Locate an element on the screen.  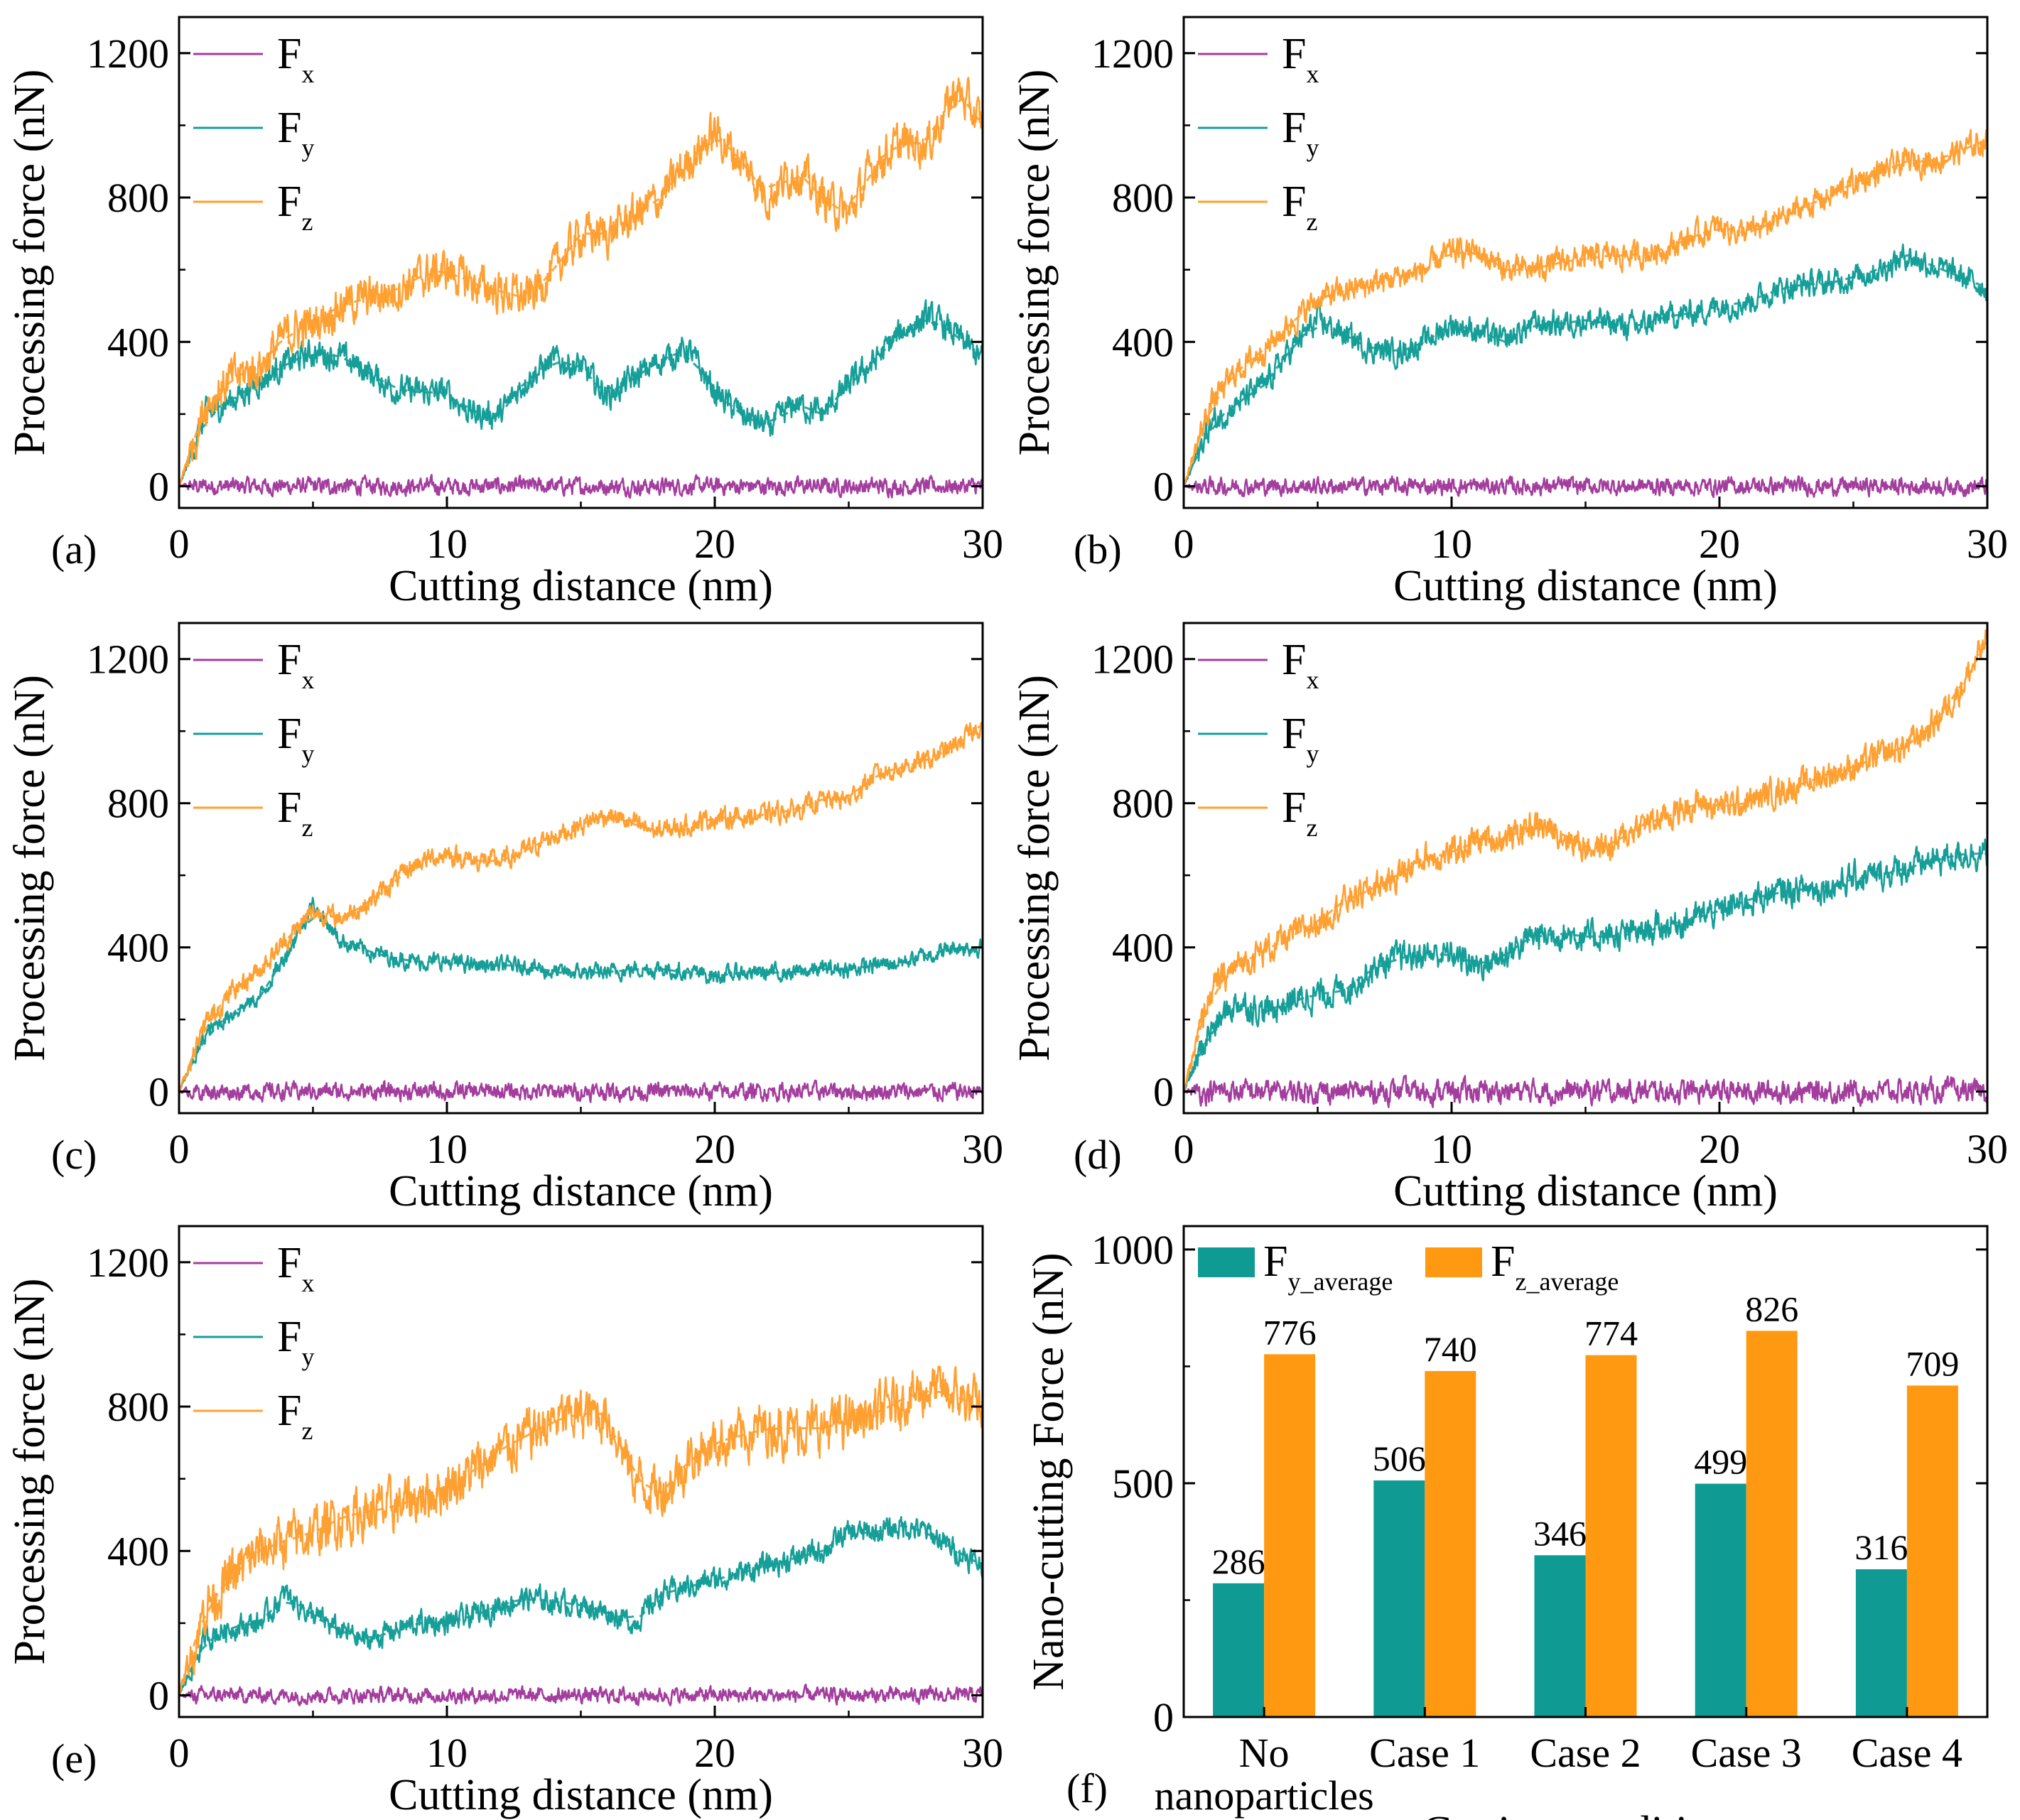
category-label: nanoparticles is located at coordinates (1263, 1796).